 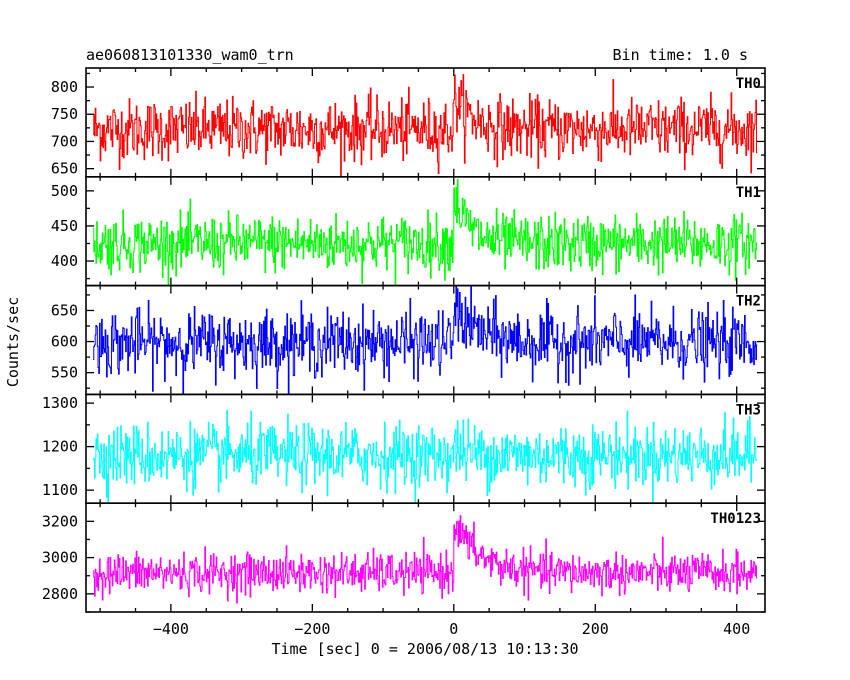 What do you see at coordinates (60, 403) in the screenshot?
I see `y-tick-label: 1300` at bounding box center [60, 403].